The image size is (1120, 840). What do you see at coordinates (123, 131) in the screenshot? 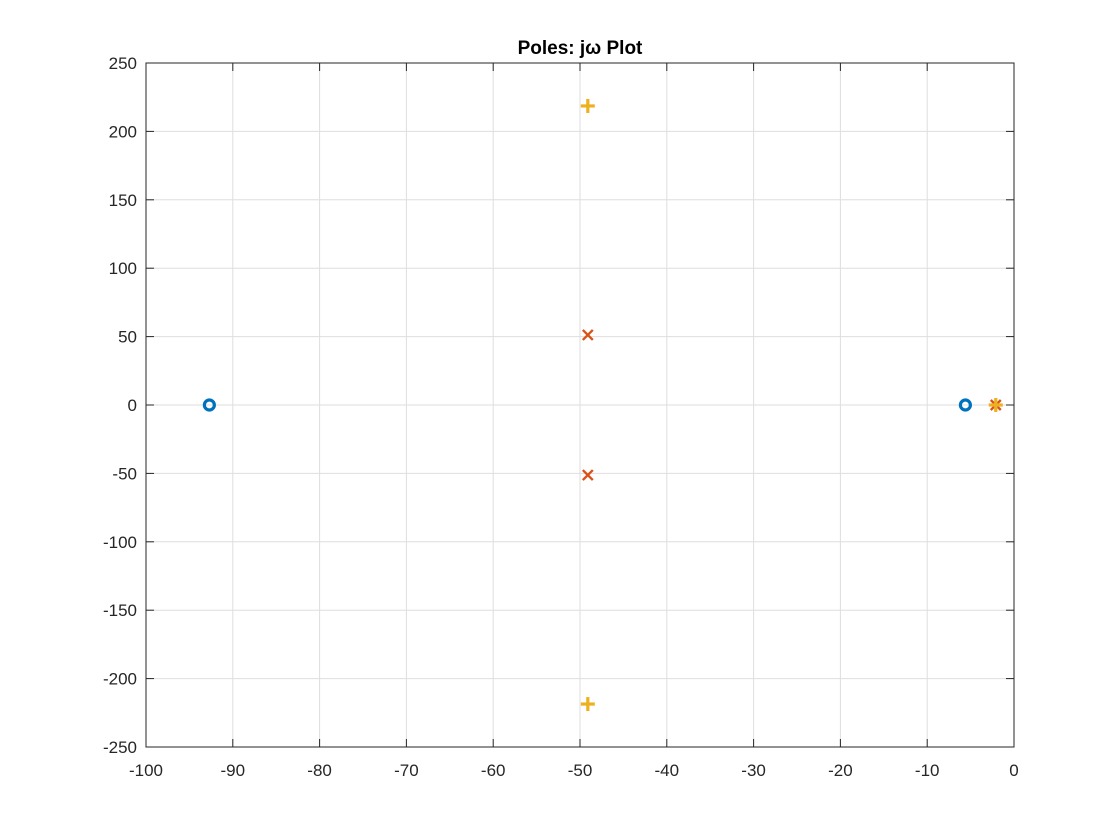
I see `y-tick-label: 200` at bounding box center [123, 131].